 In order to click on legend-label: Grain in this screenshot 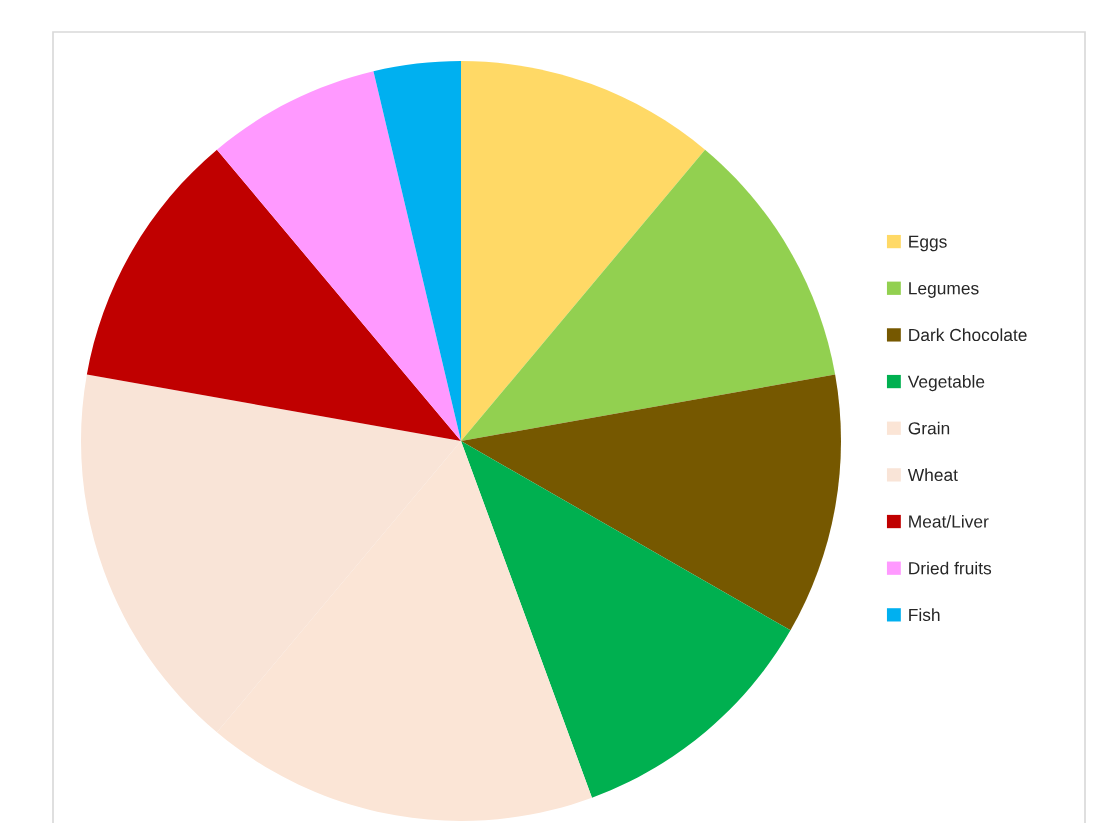, I will do `click(929, 428)`.